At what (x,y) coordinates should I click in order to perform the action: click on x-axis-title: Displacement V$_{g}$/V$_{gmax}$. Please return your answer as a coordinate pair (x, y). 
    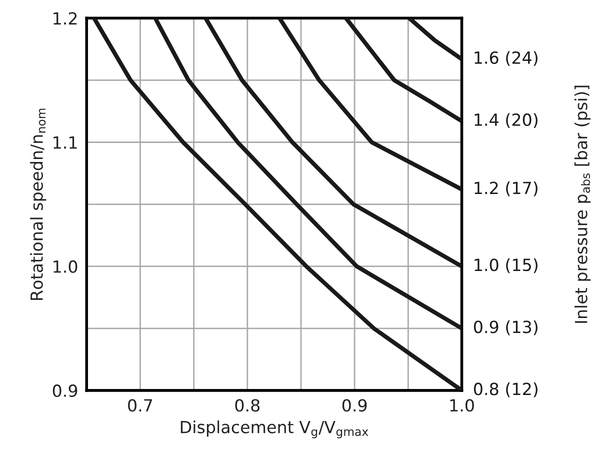
    Looking at the image, I should click on (274, 429).